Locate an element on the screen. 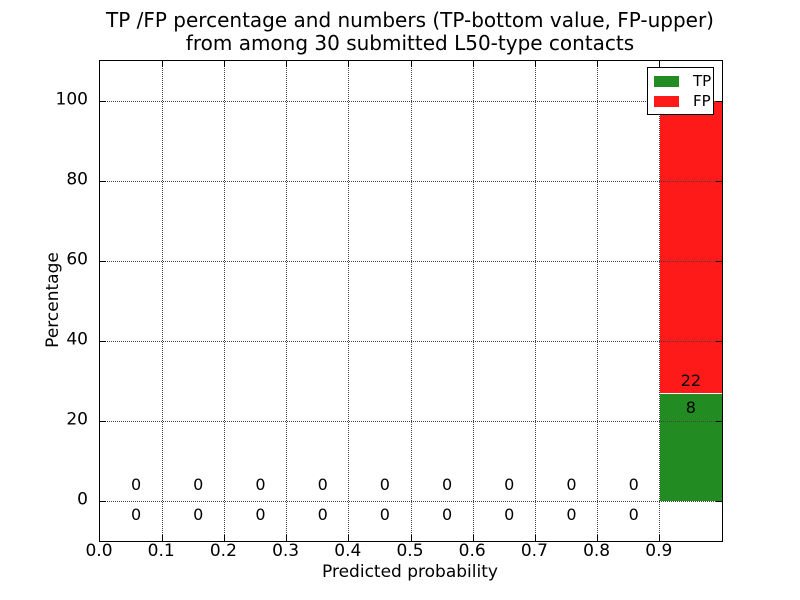 Image resolution: width=800 pixels, height=600 pixels. fp-count-label: 22 is located at coordinates (691, 381).